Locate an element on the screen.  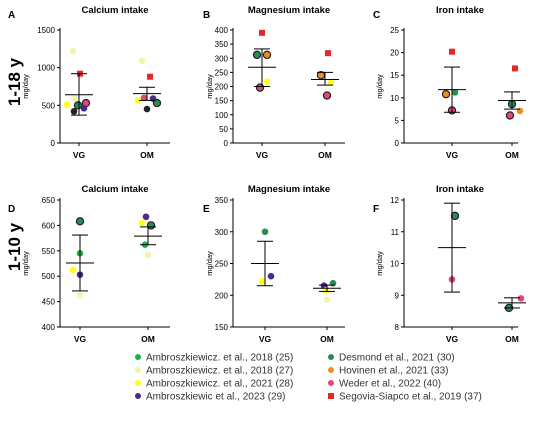
panel-letter: C is located at coordinates (376, 15).